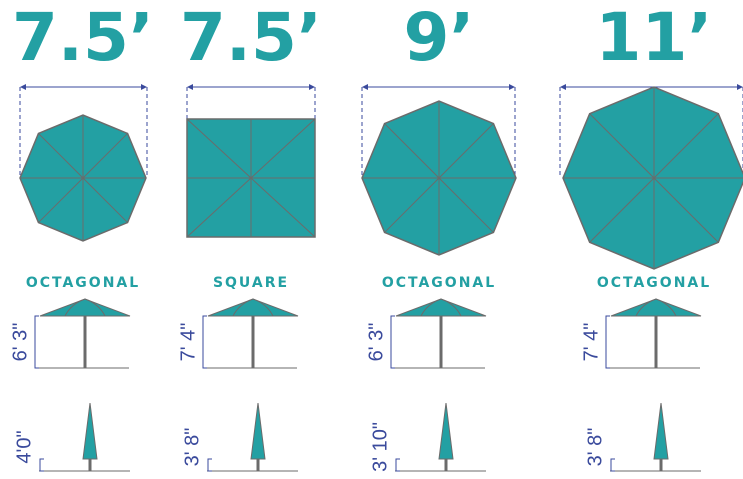 The width and height of the screenshot is (743, 479). What do you see at coordinates (654, 38) in the screenshot?
I see `size-label: 11’` at bounding box center [654, 38].